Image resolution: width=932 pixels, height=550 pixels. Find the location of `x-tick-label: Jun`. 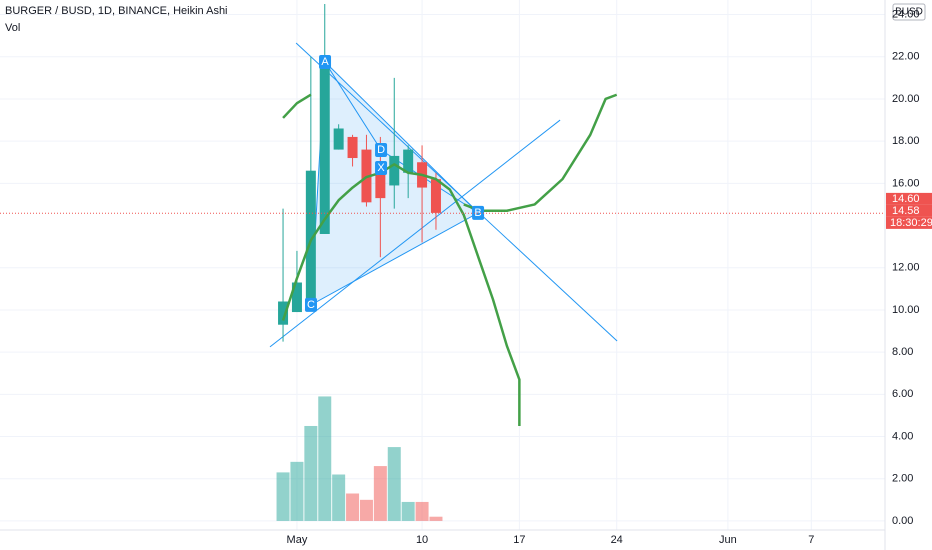

x-tick-label: Jun is located at coordinates (728, 540).